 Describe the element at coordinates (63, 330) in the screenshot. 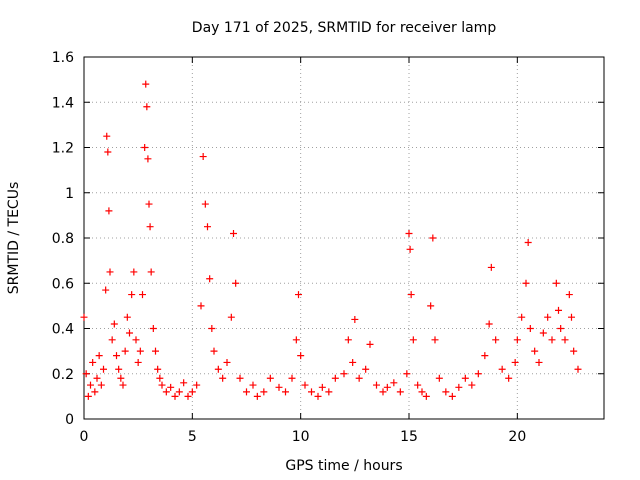

I see `y-tick-label: 0.4` at that location.